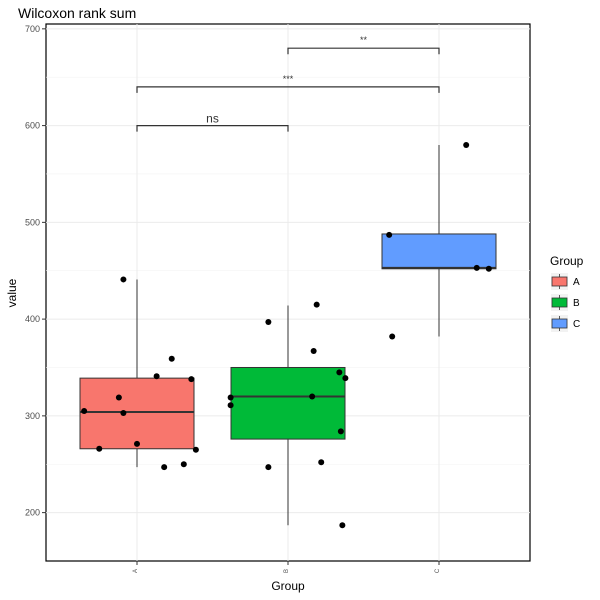  What do you see at coordinates (288, 586) in the screenshot?
I see `x-axis-title: Group` at bounding box center [288, 586].